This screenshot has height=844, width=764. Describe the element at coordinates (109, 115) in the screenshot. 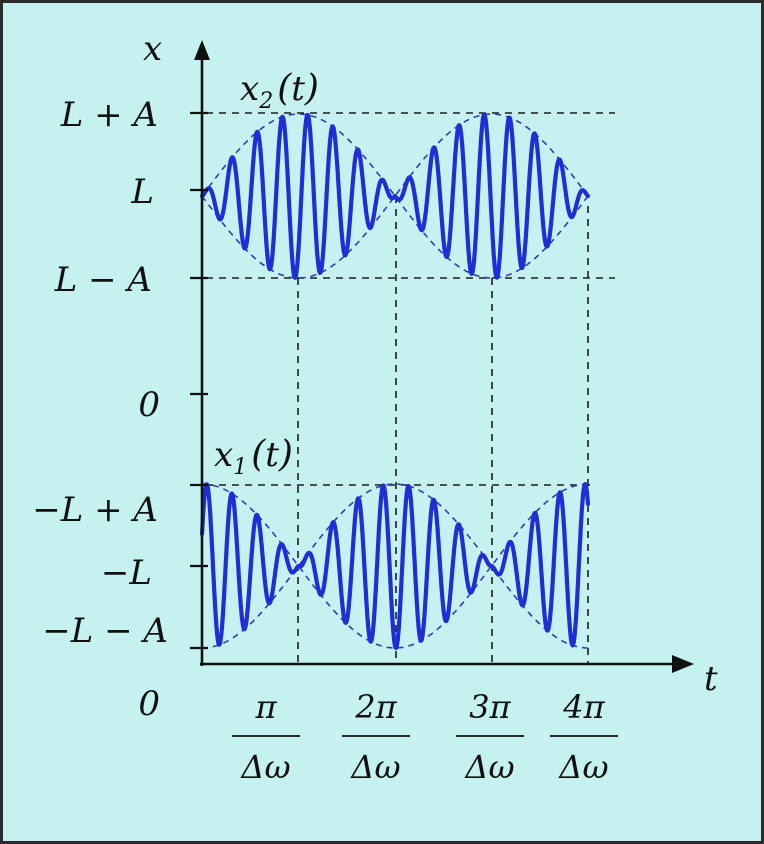

I see `y-label-l-plus-a: L + A` at that location.